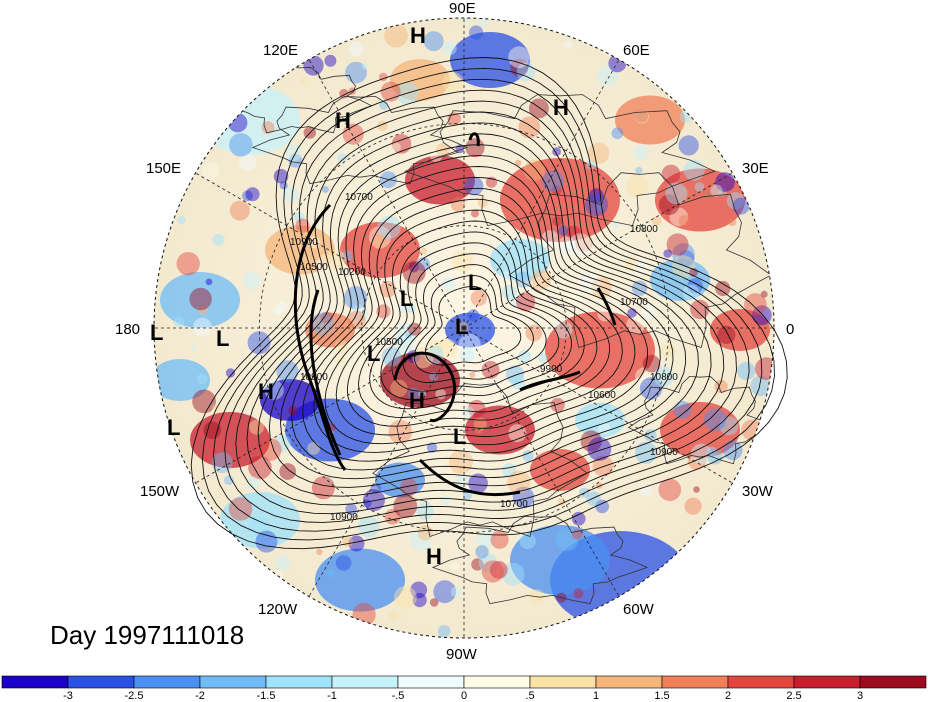 This screenshot has height=702, width=928. I want to click on low-label-center-c: L, so click(461, 326).